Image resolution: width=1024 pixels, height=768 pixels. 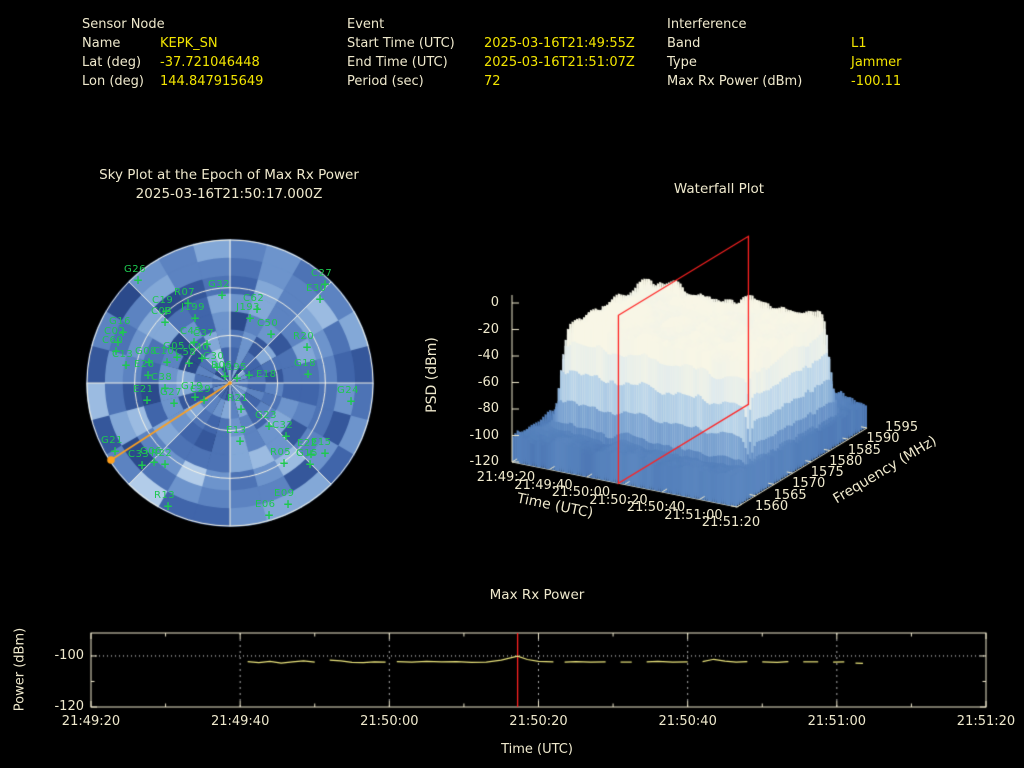 What do you see at coordinates (506, 477) in the screenshot?
I see `wf-time-tick-0: 21:49:20` at bounding box center [506, 477].